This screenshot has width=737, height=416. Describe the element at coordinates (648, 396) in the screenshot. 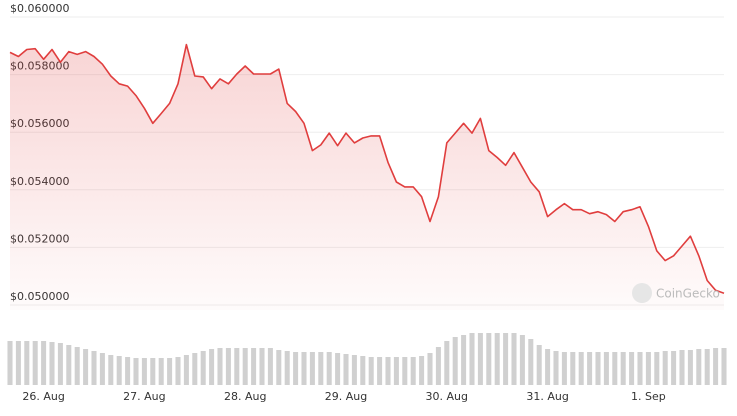

I see `x-tick-label: 1. Sep` at that location.